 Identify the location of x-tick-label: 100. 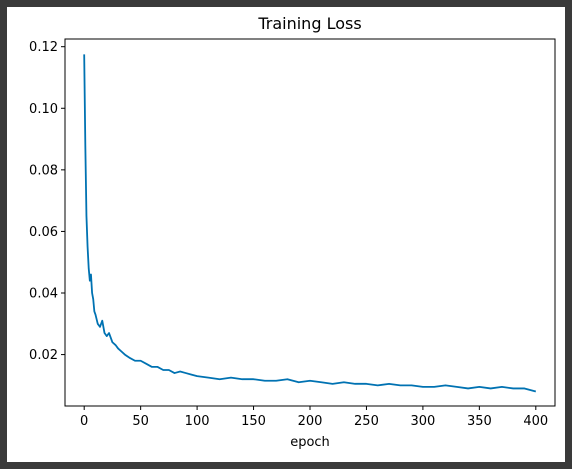
(197, 421).